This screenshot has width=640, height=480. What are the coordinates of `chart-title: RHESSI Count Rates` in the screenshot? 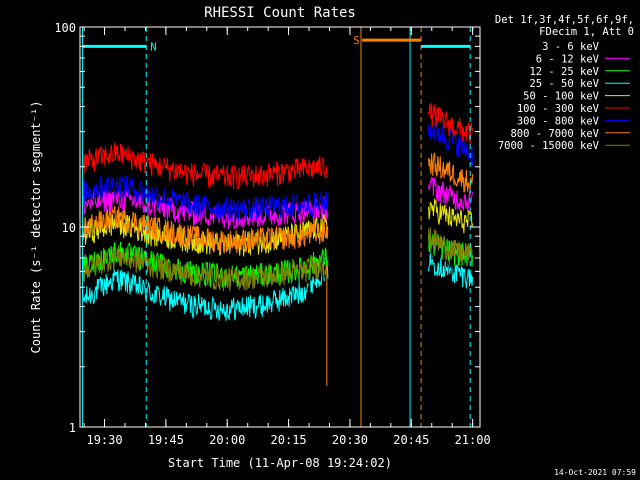 It's located at (280, 13).